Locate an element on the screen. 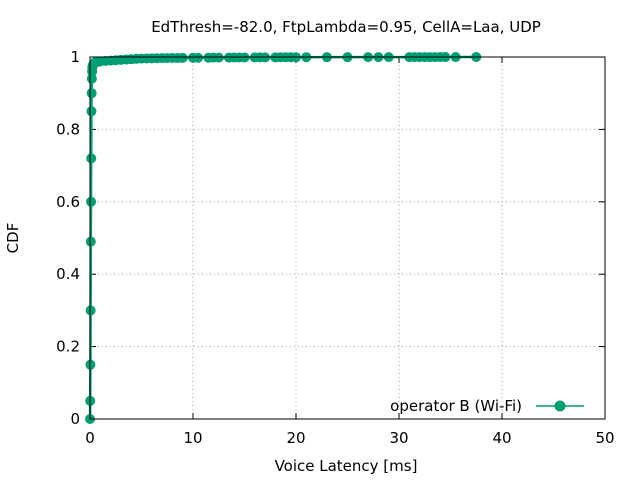 This screenshot has height=480, width=640. x-tick-label: 10 is located at coordinates (192, 438).